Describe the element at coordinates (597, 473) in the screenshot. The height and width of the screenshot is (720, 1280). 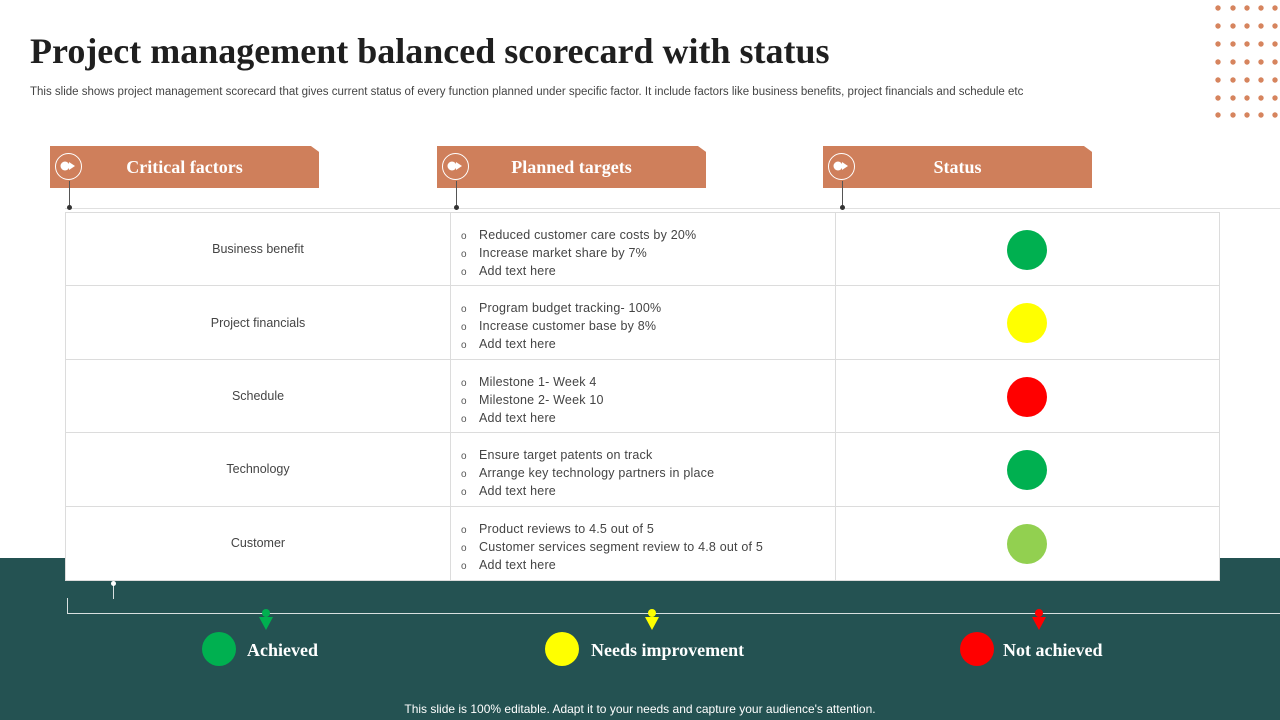
I see `target-text: Arrange key technology partners in place` at that location.